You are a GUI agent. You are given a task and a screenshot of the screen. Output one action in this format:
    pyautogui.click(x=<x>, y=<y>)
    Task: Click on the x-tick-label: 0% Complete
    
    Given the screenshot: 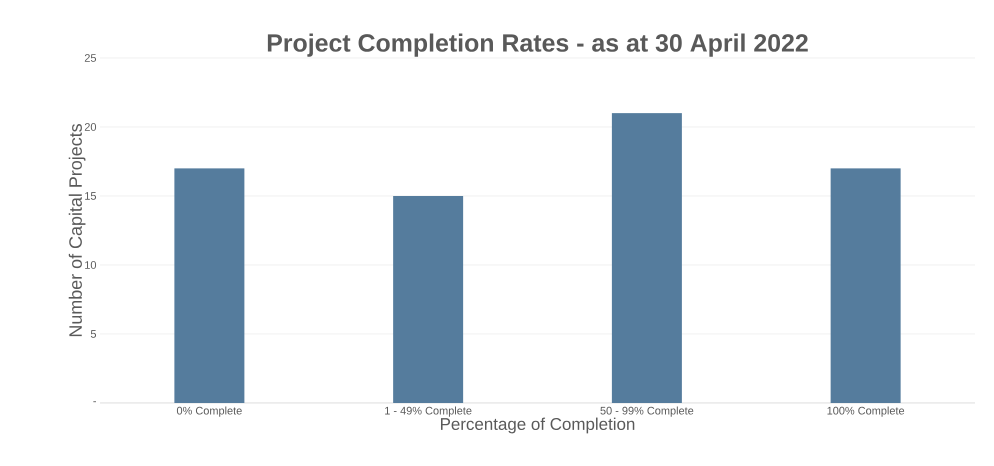 What is the action you would take?
    pyautogui.click(x=209, y=411)
    